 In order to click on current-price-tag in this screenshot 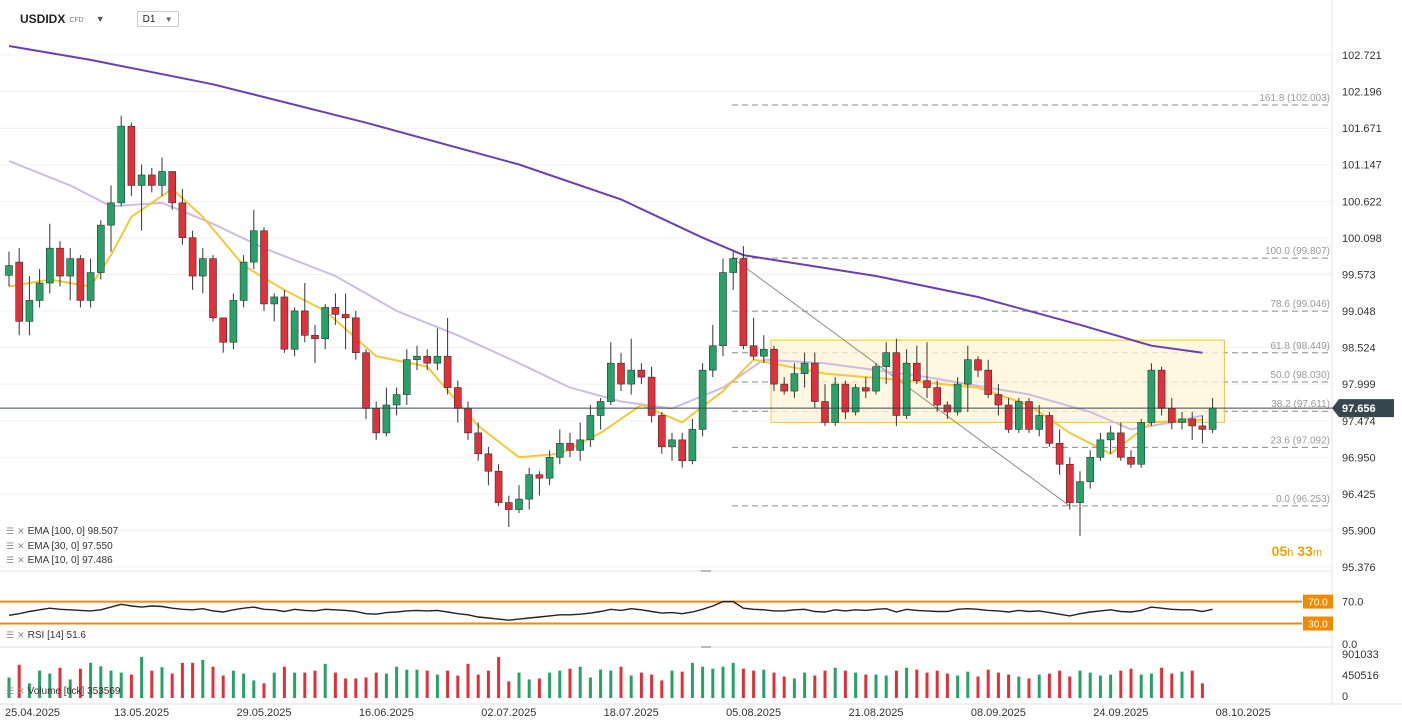, I will do `click(1363, 408)`.